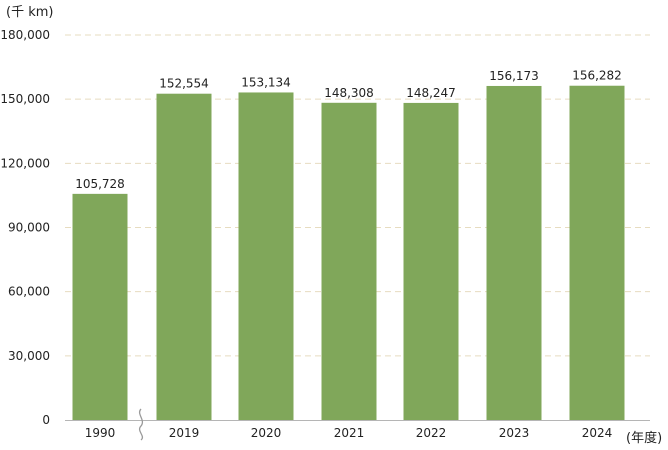 The width and height of the screenshot is (668, 450). What do you see at coordinates (29, 228) in the screenshot?
I see `y-tick-label: 90,000` at bounding box center [29, 228].